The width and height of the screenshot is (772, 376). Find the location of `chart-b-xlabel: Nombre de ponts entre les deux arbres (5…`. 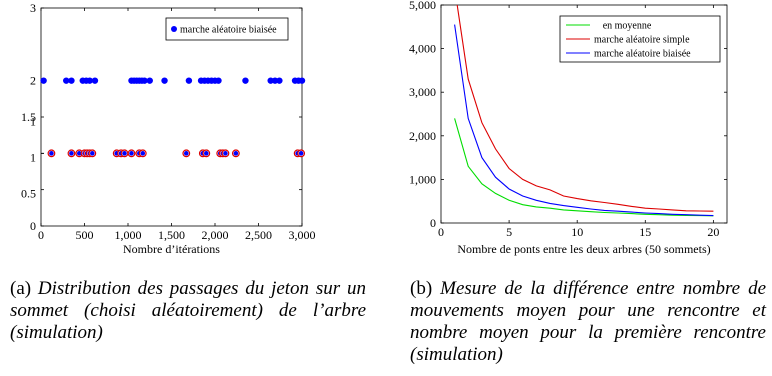

chart-b-xlabel: Nombre de ponts entre les deux arbres (5… is located at coordinates (583, 249).